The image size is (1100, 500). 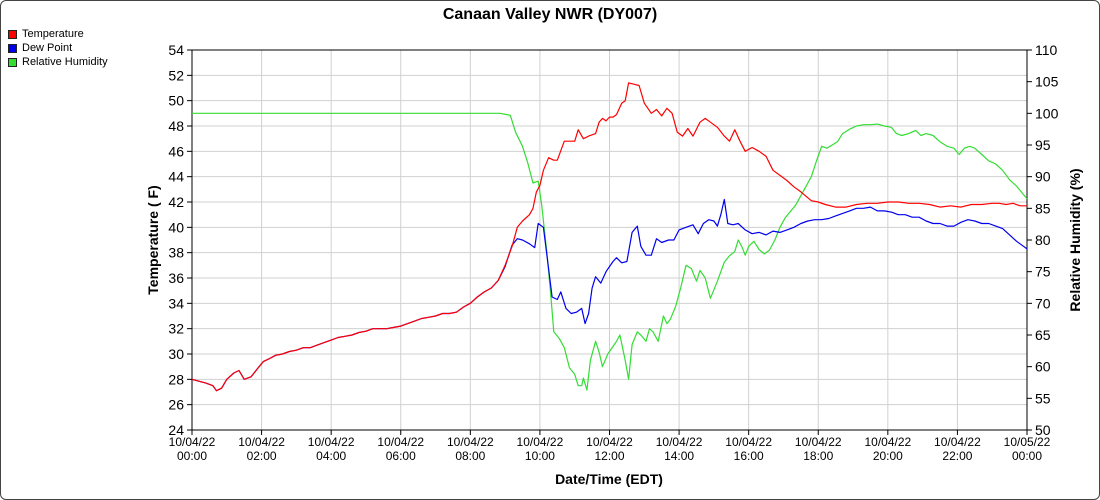 I want to click on y-tick-label-right: 105, so click(x=1047, y=82).